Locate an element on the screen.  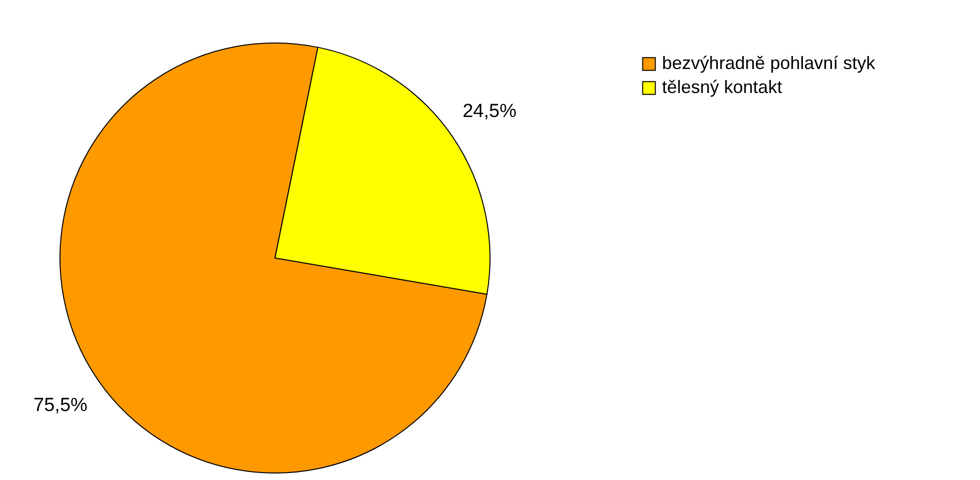
data-label: 24,5% is located at coordinates (489, 111).